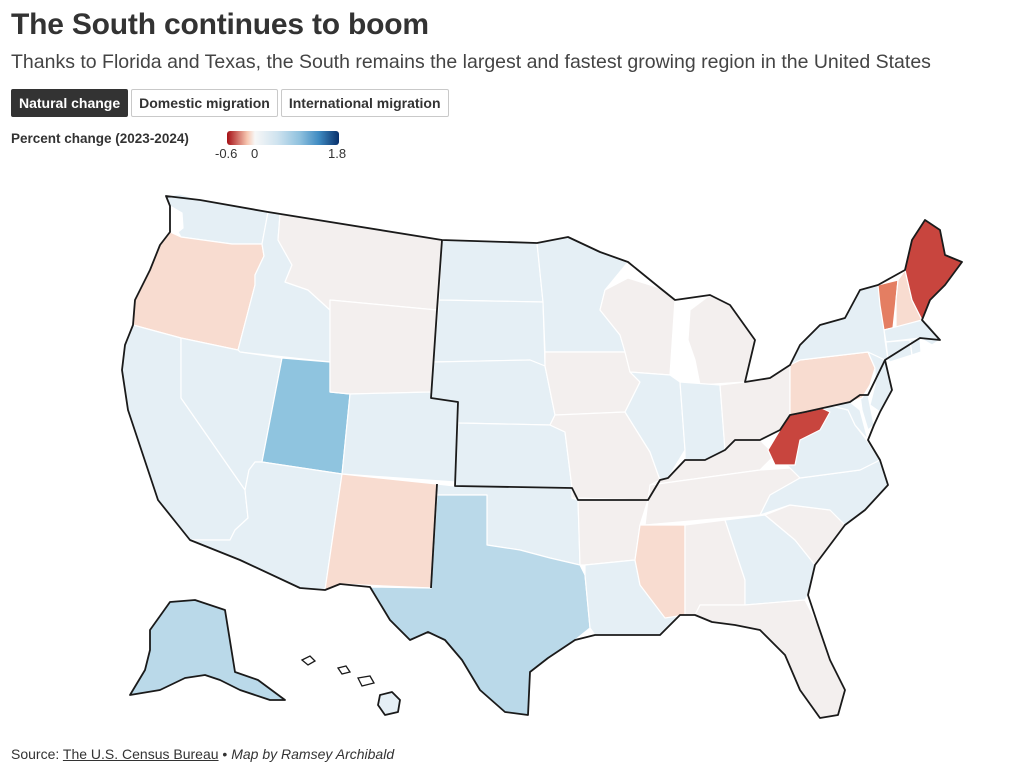  Describe the element at coordinates (226, 153) in the screenshot. I see `legend-min-label: -0.6` at that location.